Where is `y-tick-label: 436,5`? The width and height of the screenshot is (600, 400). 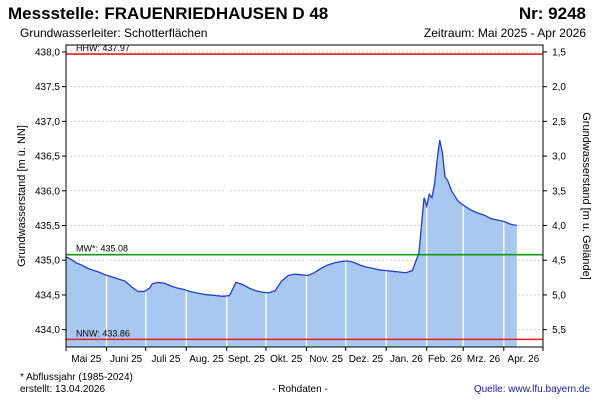 y-tick-label: 436,5 is located at coordinates (47, 157).